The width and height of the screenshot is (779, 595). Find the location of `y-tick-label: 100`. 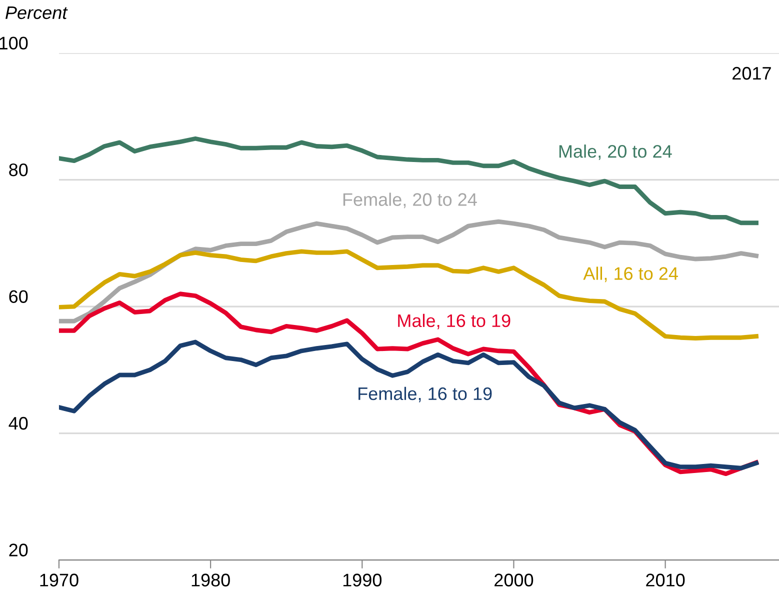

y-tick-label: 100 is located at coordinates (14, 43).